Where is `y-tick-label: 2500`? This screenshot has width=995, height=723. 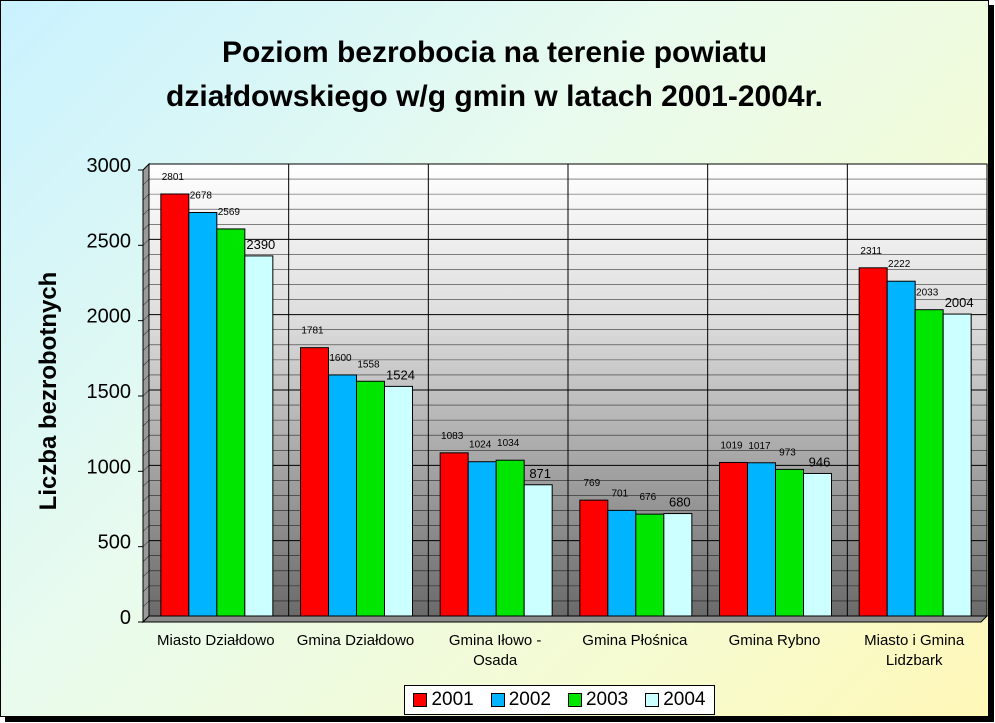
y-tick-label: 2500 is located at coordinates (109, 241).